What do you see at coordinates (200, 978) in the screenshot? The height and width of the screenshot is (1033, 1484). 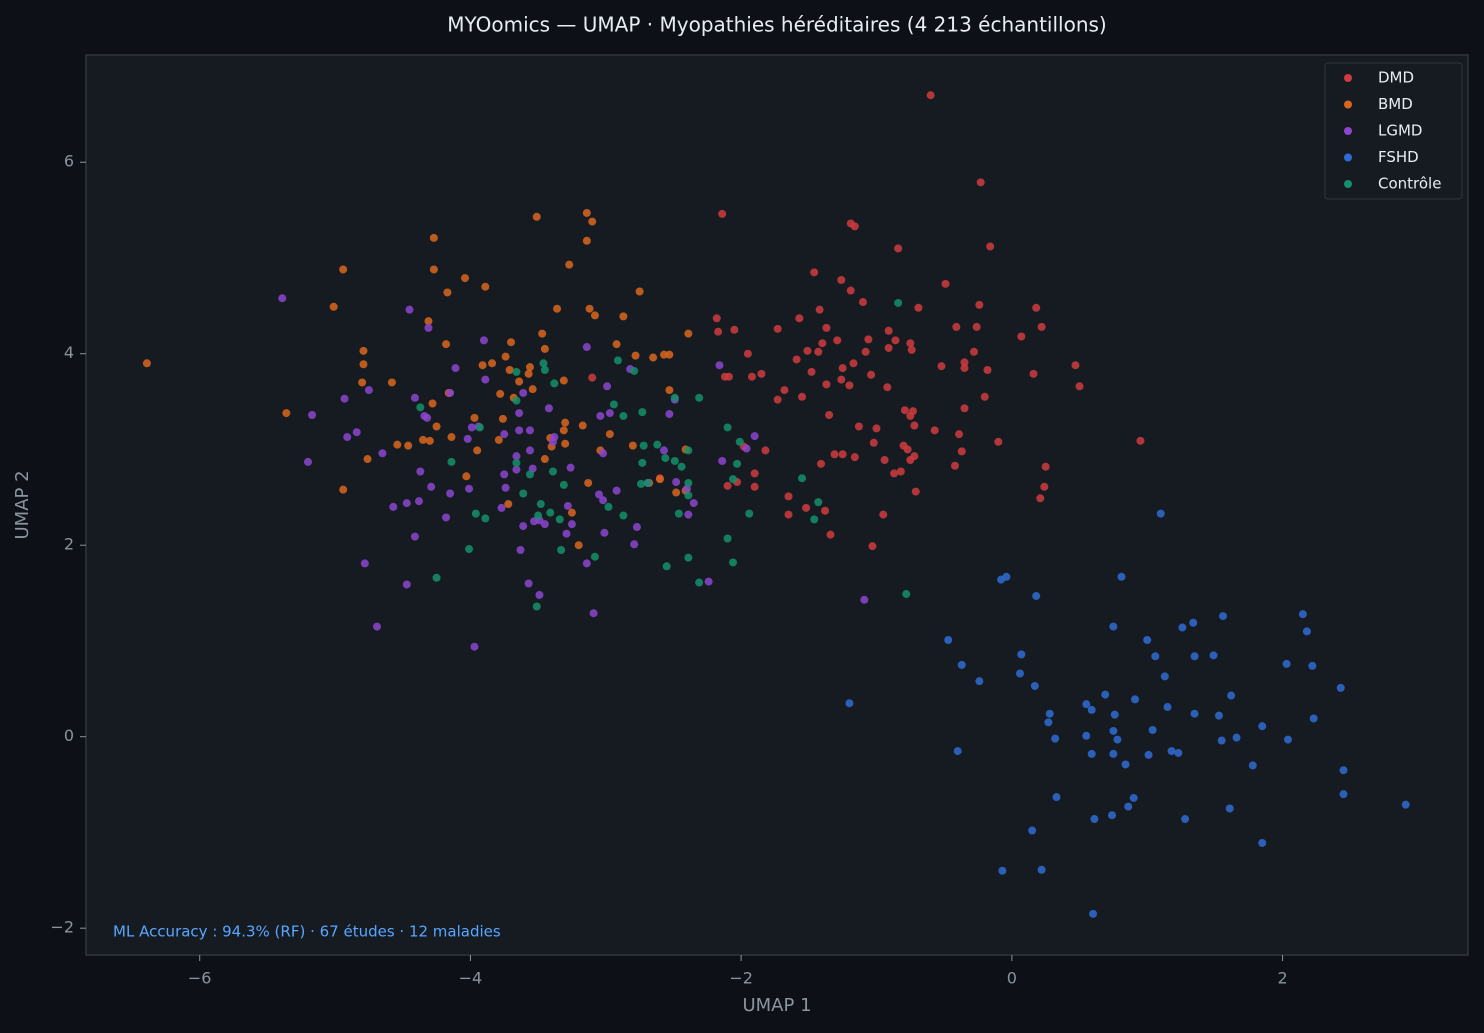 I see `x-tick-label: −6` at bounding box center [200, 978].